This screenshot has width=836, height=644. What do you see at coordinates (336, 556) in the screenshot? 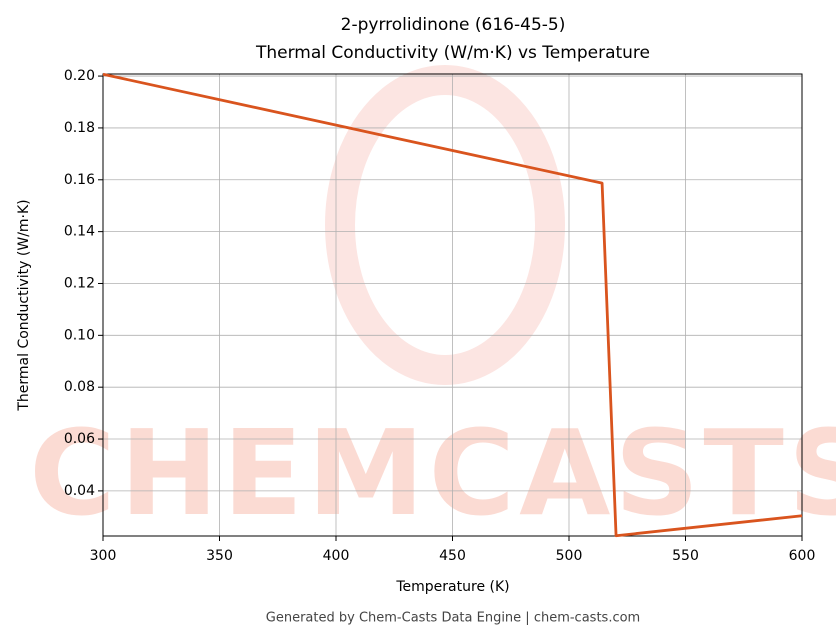
I see `x-tick-label: 400` at bounding box center [336, 556].